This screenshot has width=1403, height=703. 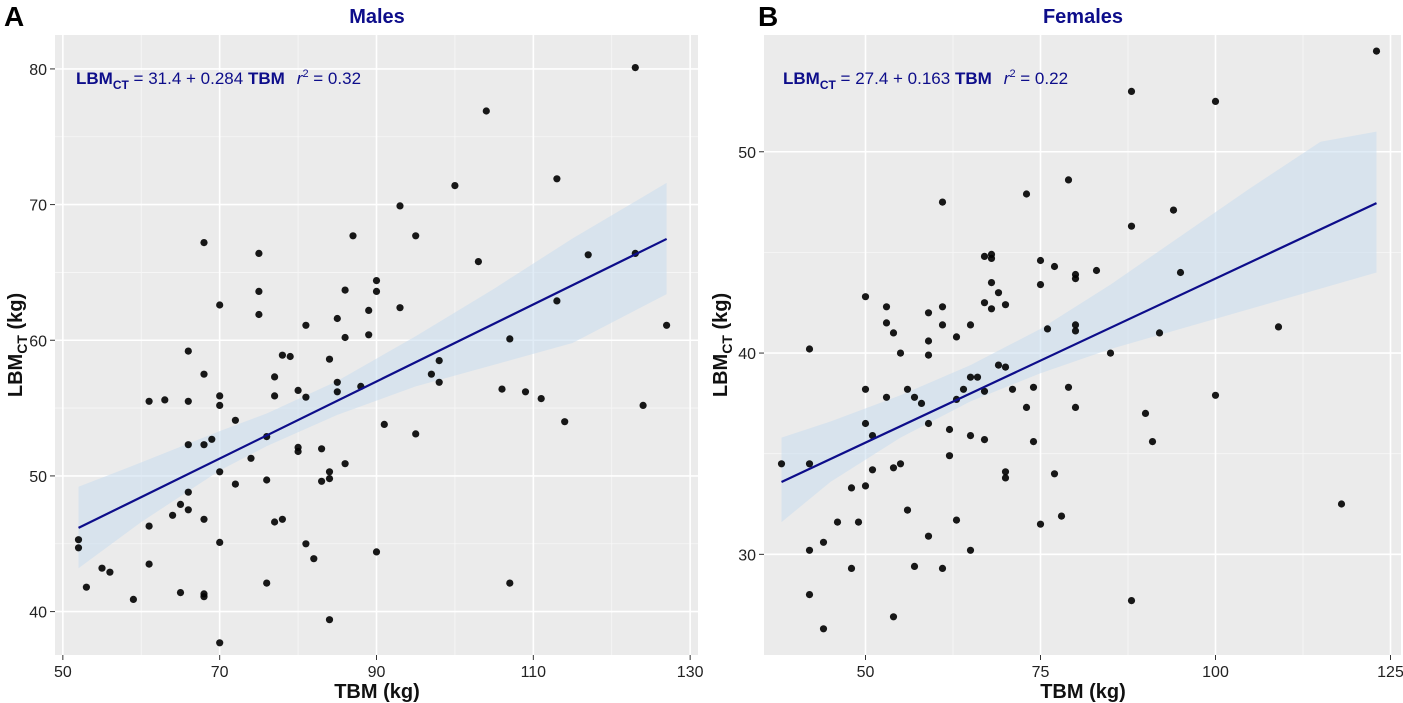 What do you see at coordinates (721, 375) in the screenshot?
I see `panel-b-y-label-main: LBM` at bounding box center [721, 375].